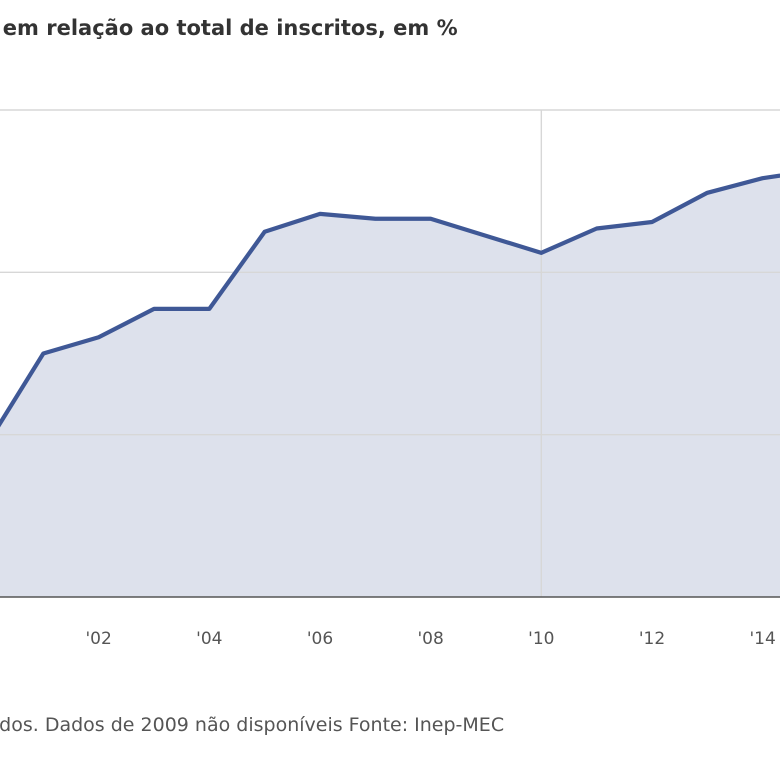 This screenshot has width=780, height=780. I want to click on x-tick-label: '12, so click(652, 639).